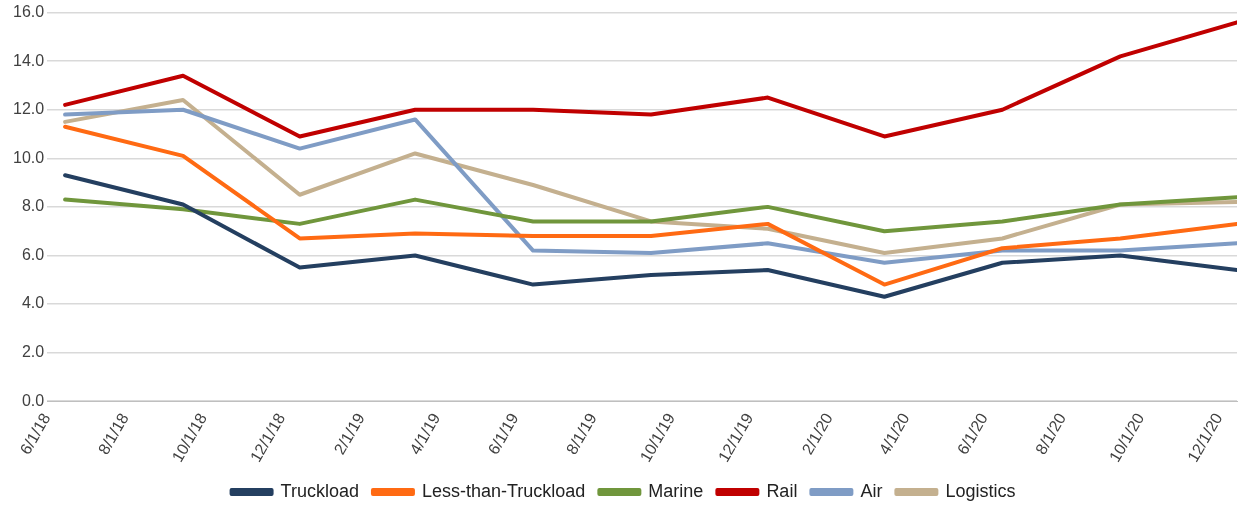 This screenshot has width=1247, height=511. I want to click on y-tick-label: 6.0, so click(33, 254).